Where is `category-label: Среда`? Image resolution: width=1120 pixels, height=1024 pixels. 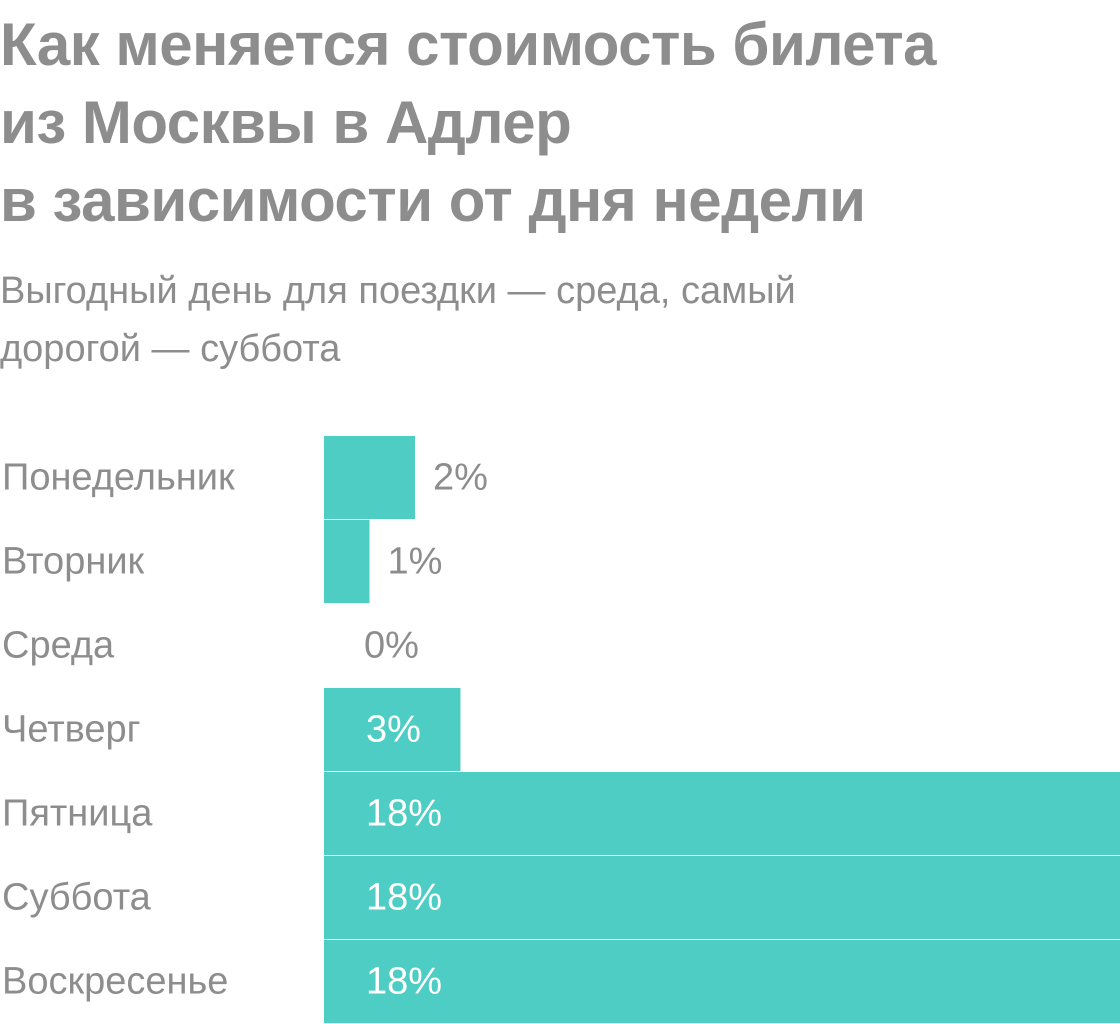 category-label: Среда is located at coordinates (58, 646).